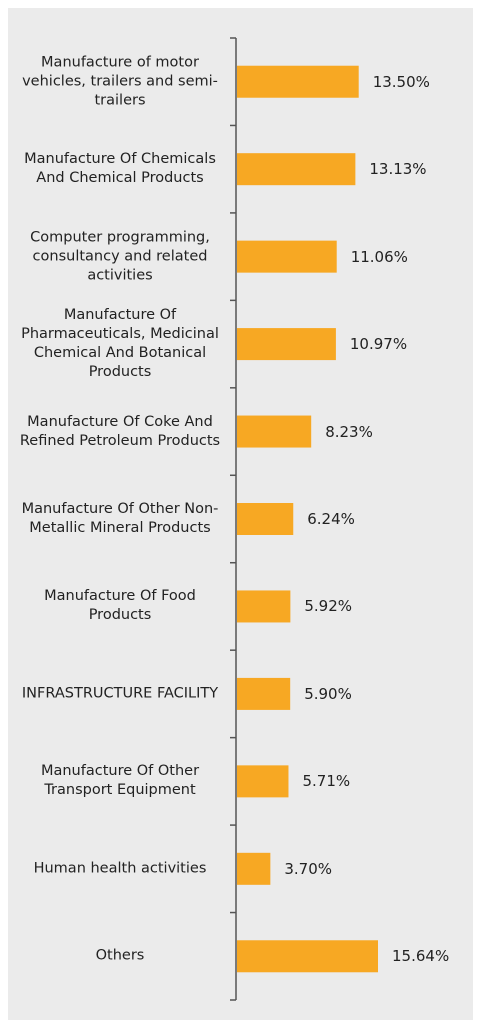 The height and width of the screenshot is (1028, 481). Describe the element at coordinates (120, 693) in the screenshot. I see `category-label: INFRASTRUCTURE FACILITY` at that location.